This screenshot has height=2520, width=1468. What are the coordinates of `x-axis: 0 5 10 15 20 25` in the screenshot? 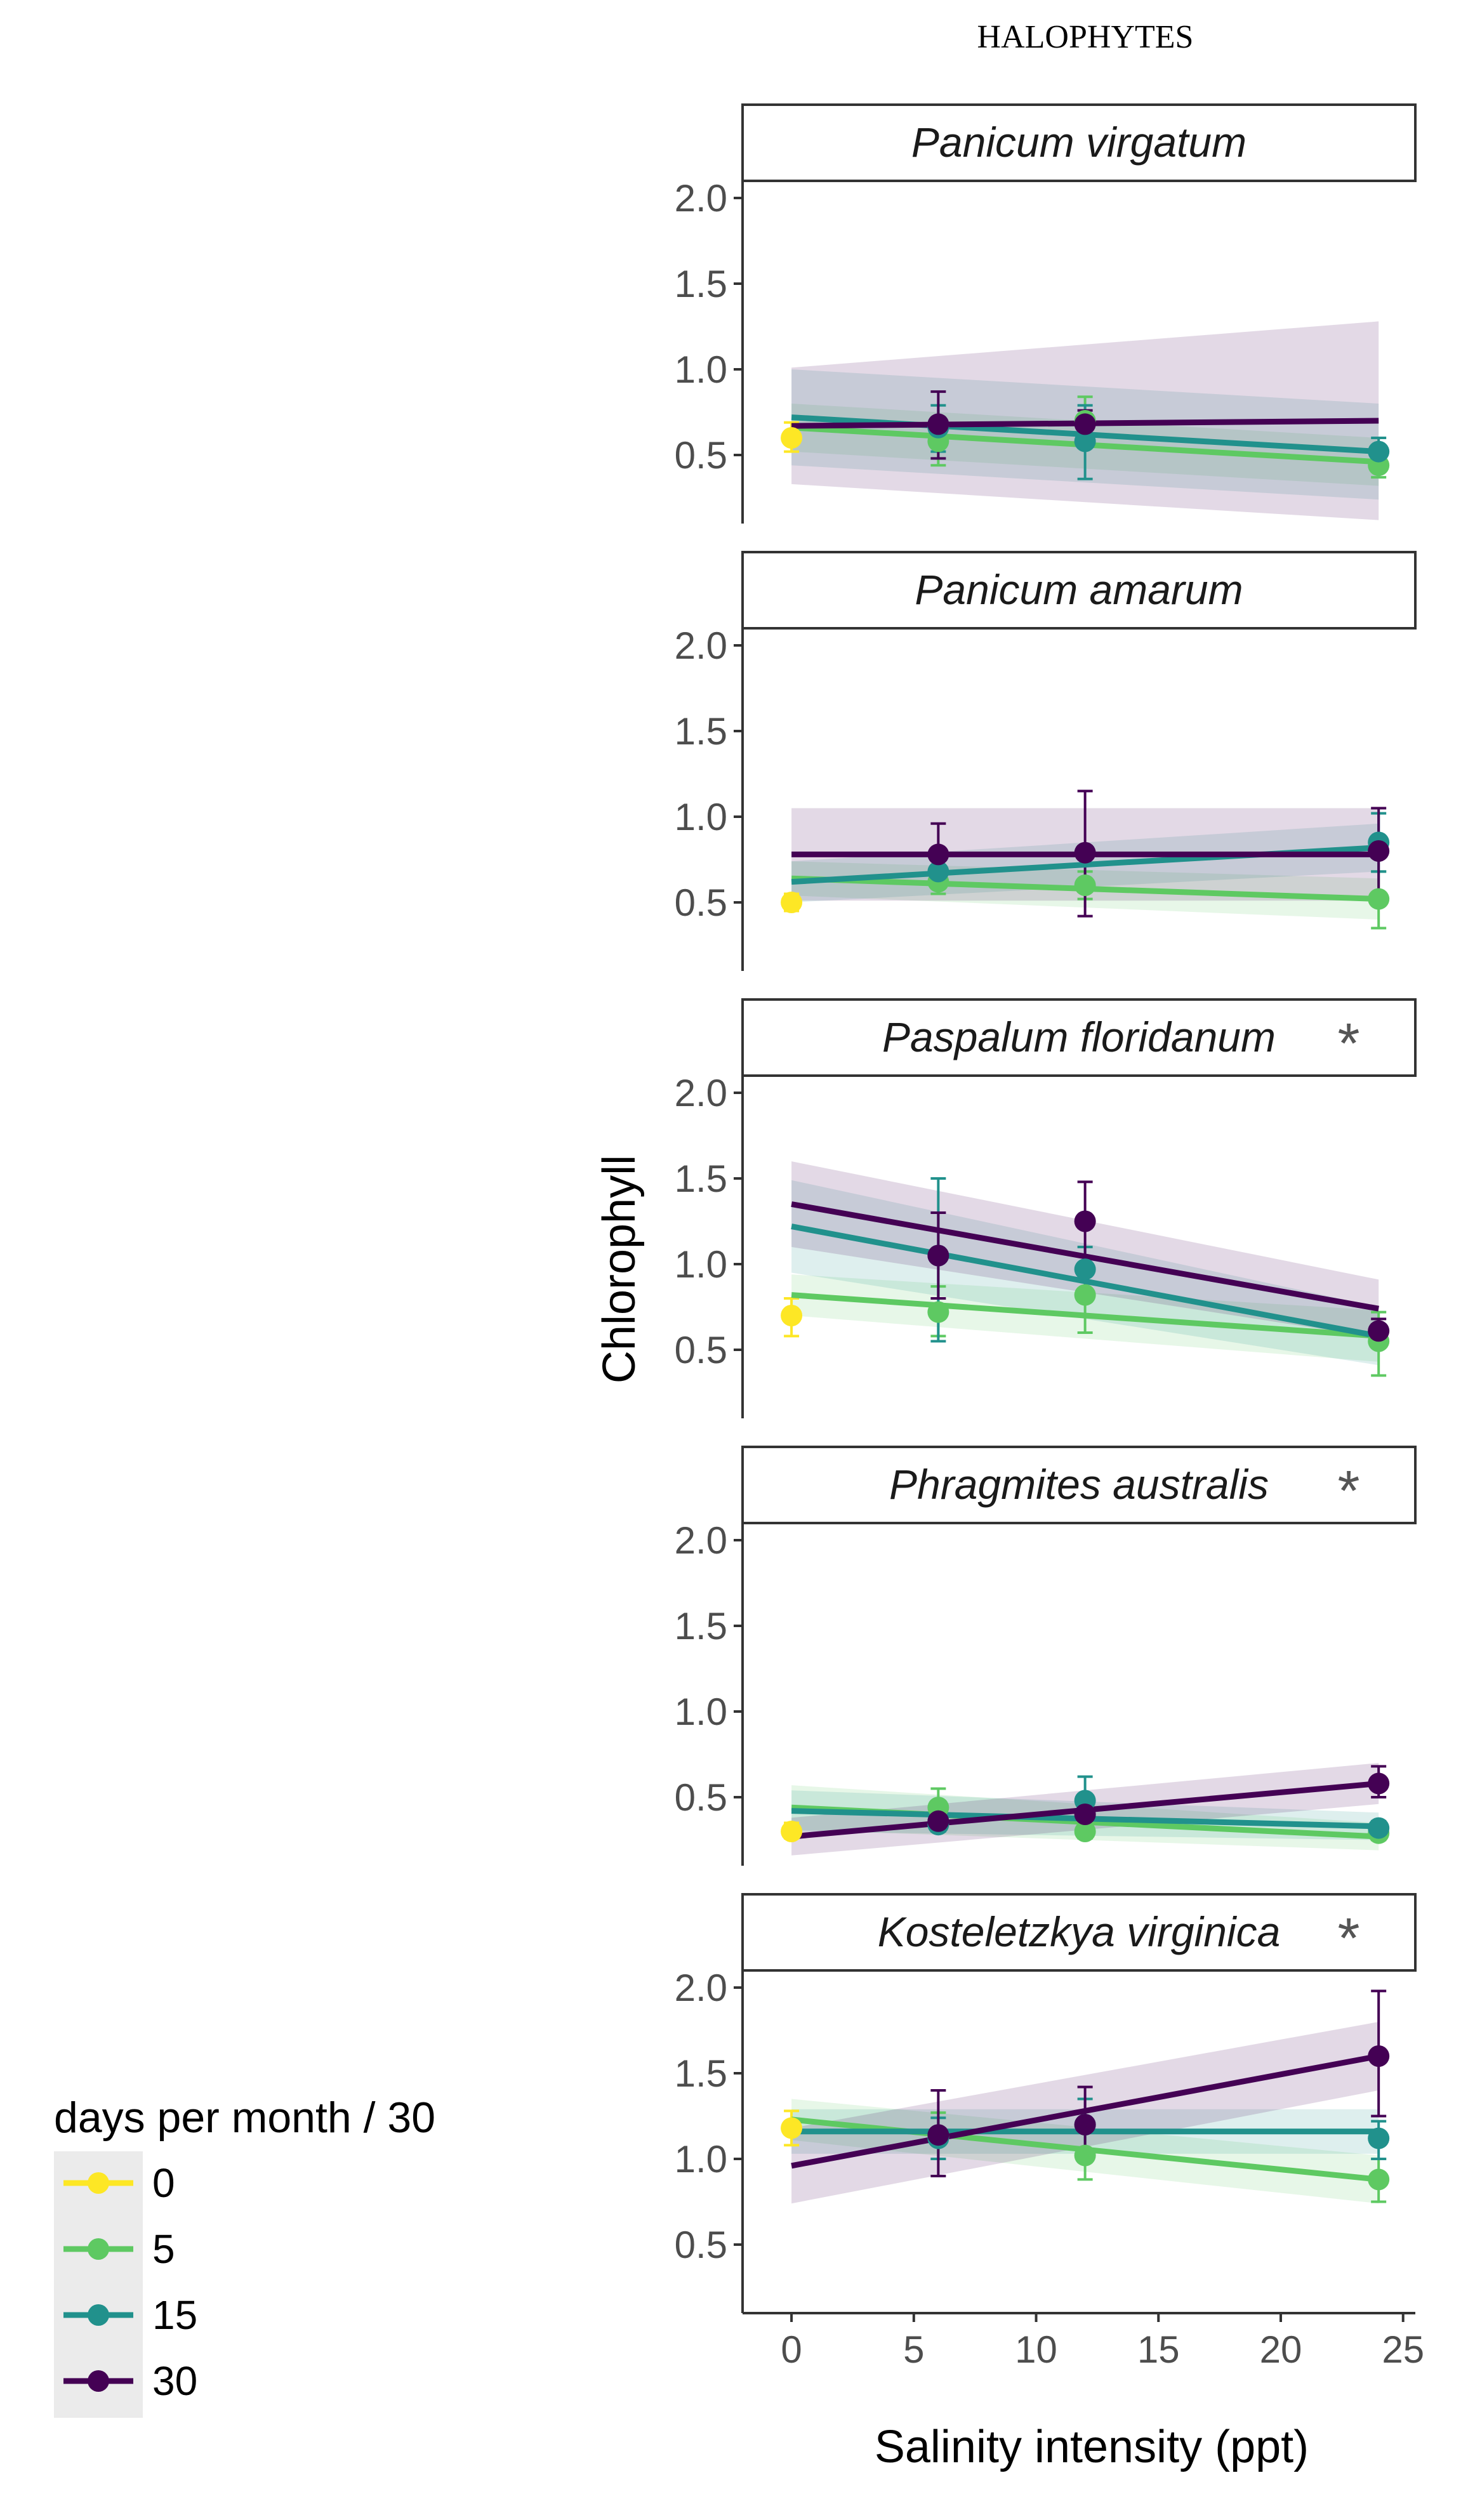 It's located at (1083, 2341).